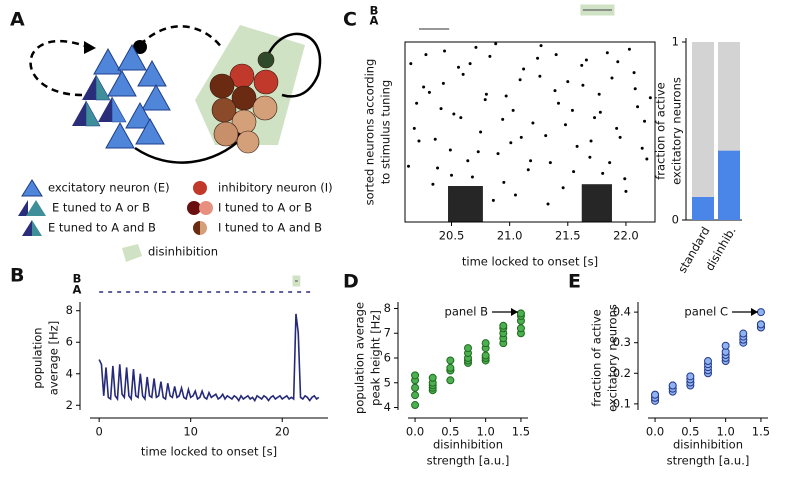  What do you see at coordinates (190, 432) in the screenshot?
I see `x-tick-label: 10` at bounding box center [190, 432].